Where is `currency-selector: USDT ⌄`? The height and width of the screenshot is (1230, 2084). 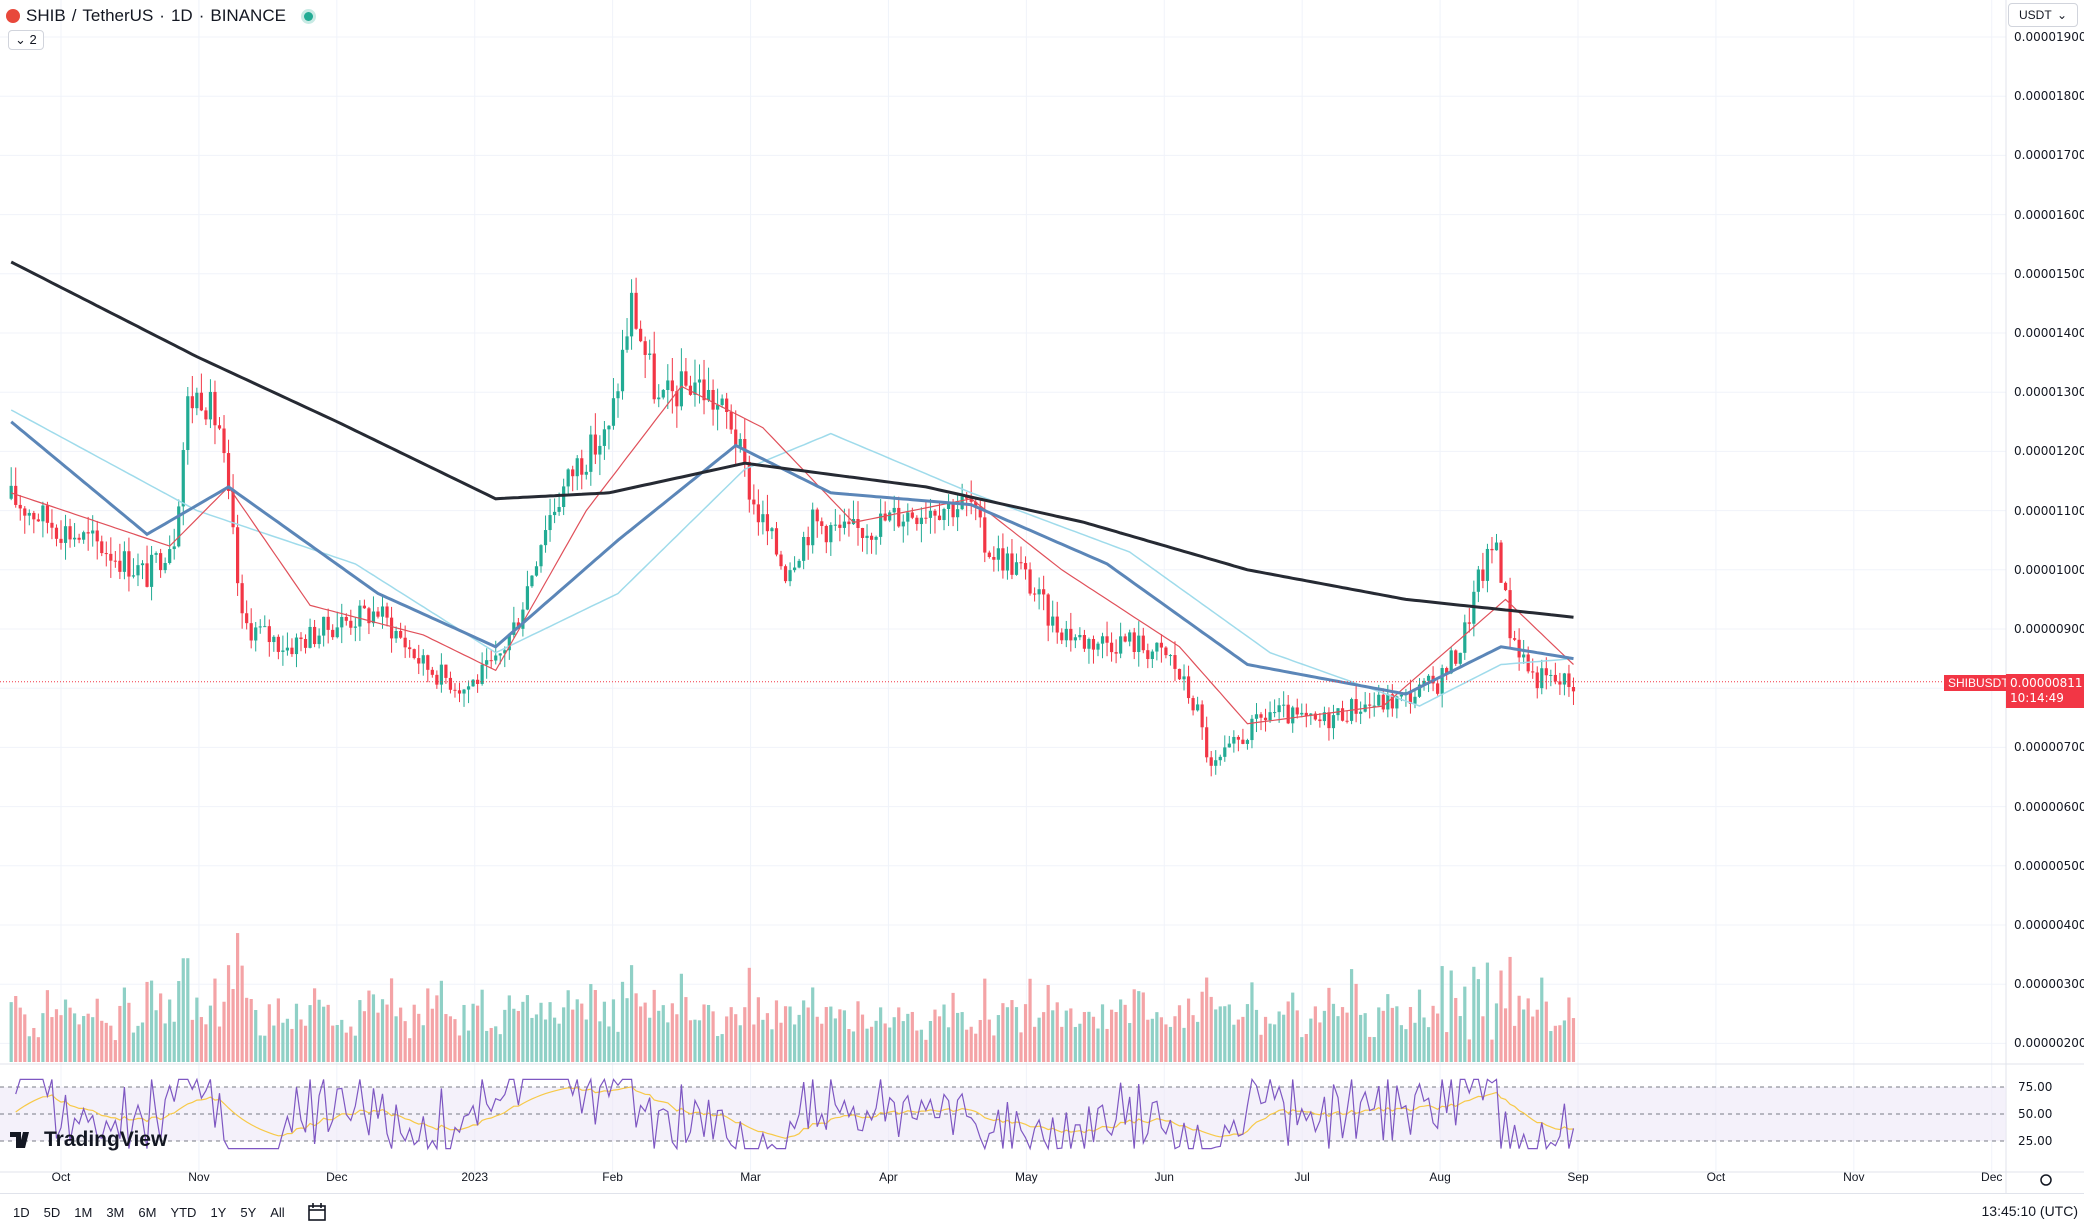
currency-selector: USDT ⌄ is located at coordinates (2043, 15).